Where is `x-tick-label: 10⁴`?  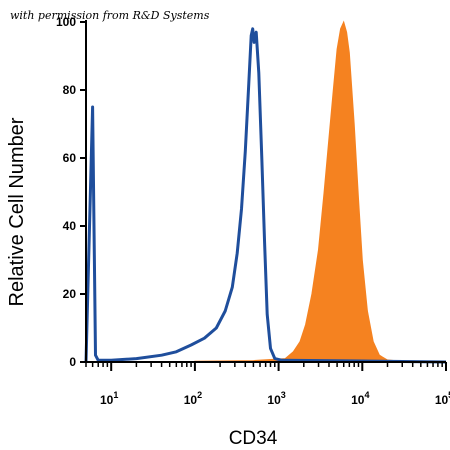 x-tick-label: 10⁴ is located at coordinates (360, 398).